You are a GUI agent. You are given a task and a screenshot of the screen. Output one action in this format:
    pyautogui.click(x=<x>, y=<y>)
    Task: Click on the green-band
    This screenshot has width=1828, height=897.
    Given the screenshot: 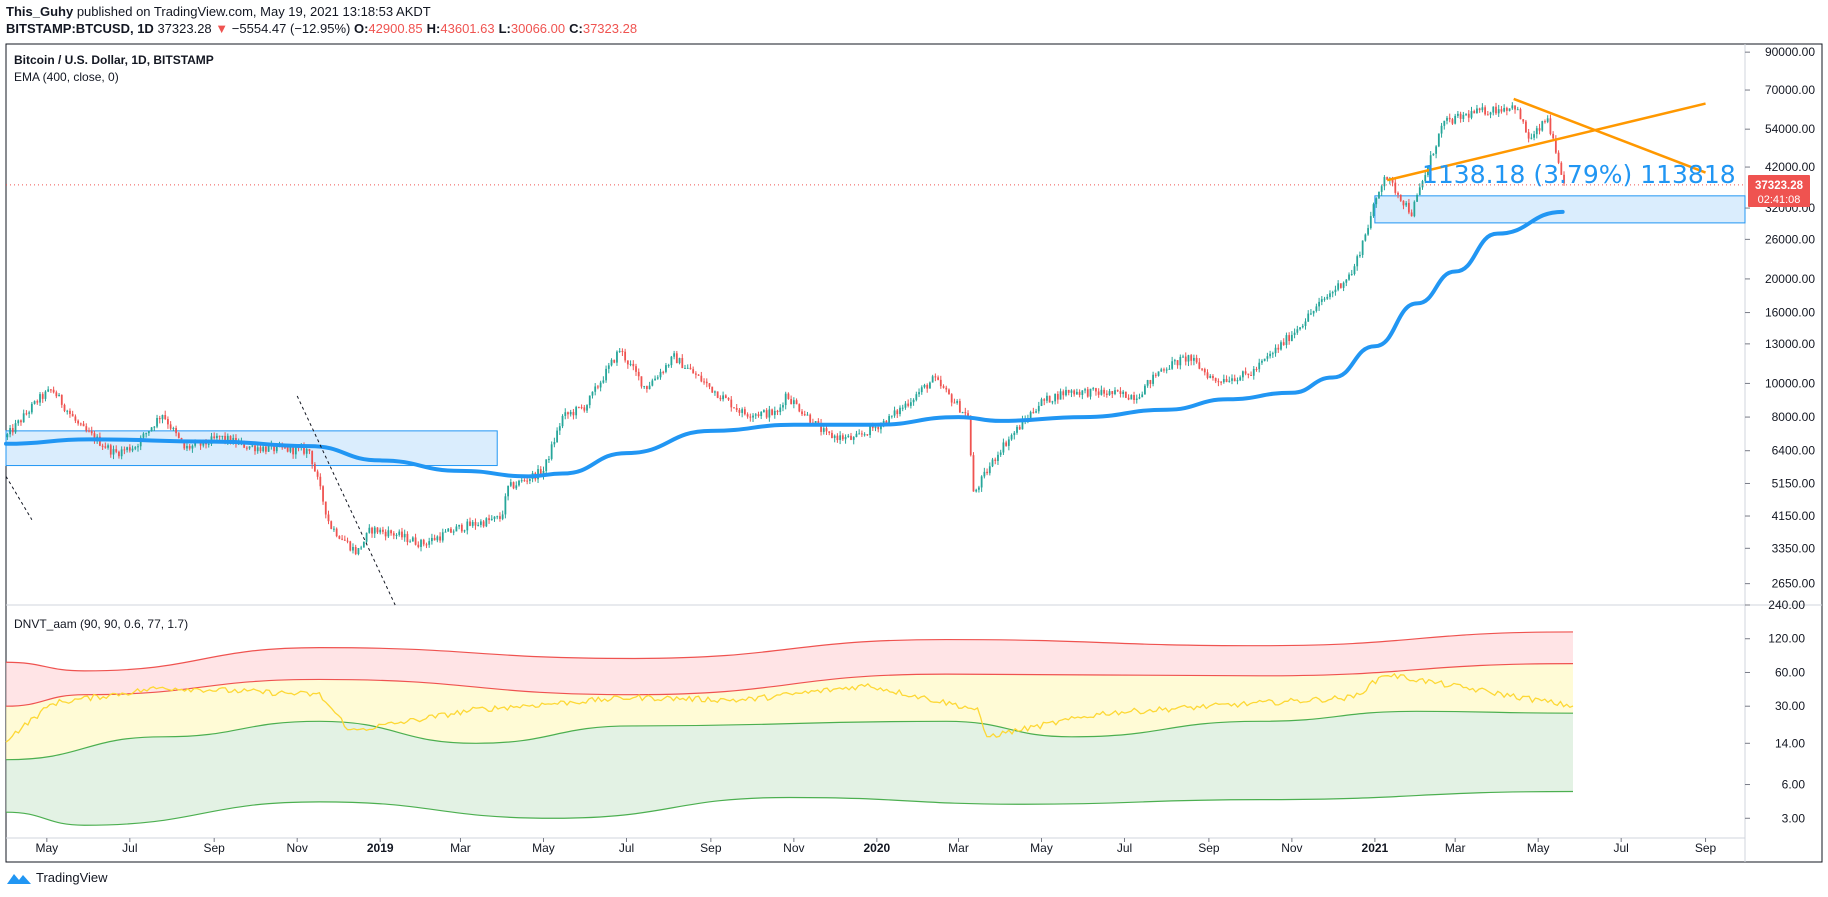 What is the action you would take?
    pyautogui.click(x=789, y=768)
    